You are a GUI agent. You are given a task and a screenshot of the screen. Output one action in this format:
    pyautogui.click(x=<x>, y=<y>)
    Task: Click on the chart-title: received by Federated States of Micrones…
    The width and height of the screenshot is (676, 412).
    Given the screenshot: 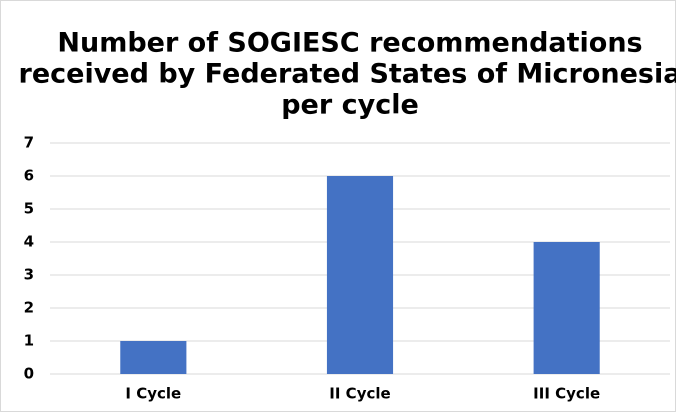 What is the action you would take?
    pyautogui.click(x=347, y=74)
    